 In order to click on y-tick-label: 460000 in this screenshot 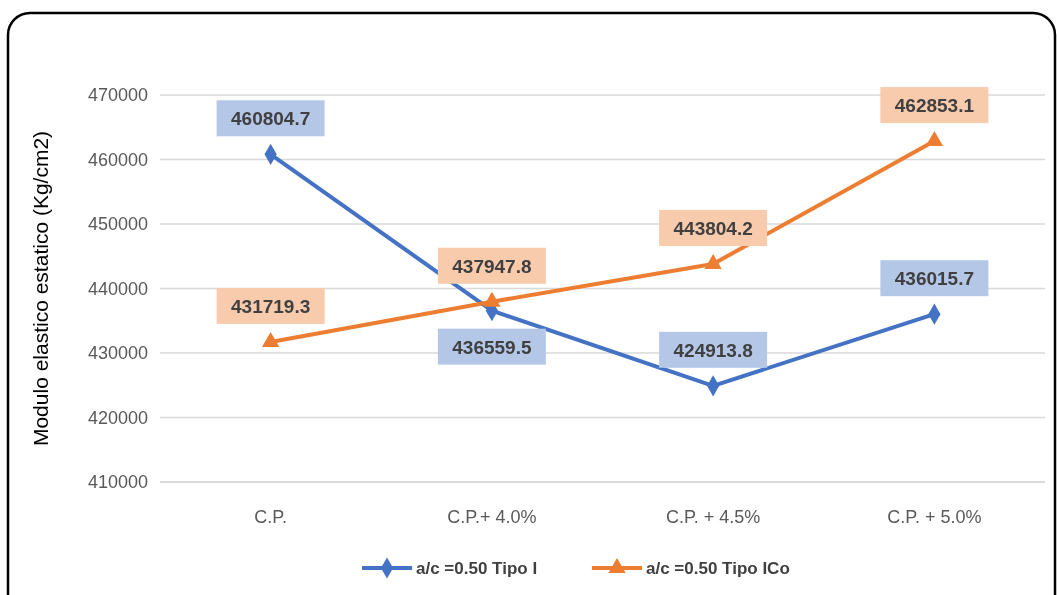, I will do `click(117, 159)`.